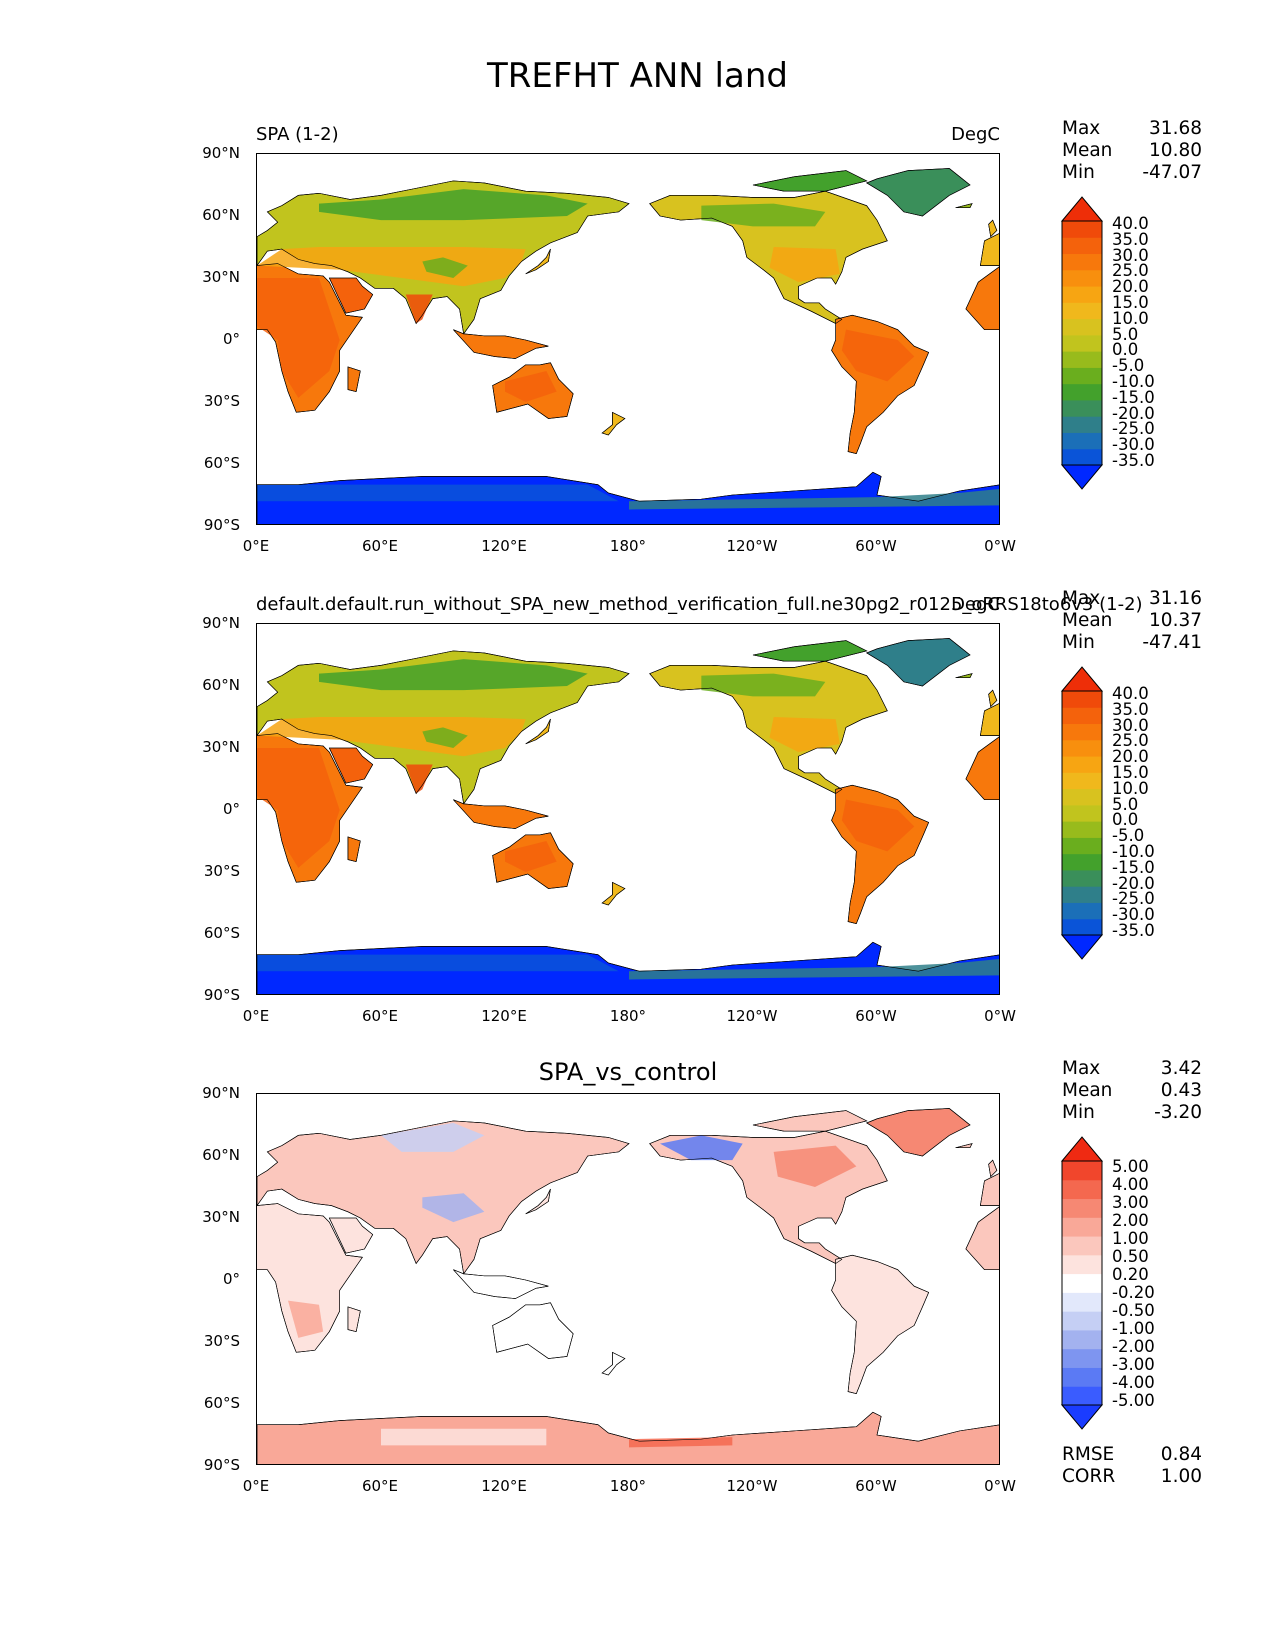 This screenshot has height=1650, width=1275. I want to click on colorbar-tick-label: -5.00, so click(1133, 1400).